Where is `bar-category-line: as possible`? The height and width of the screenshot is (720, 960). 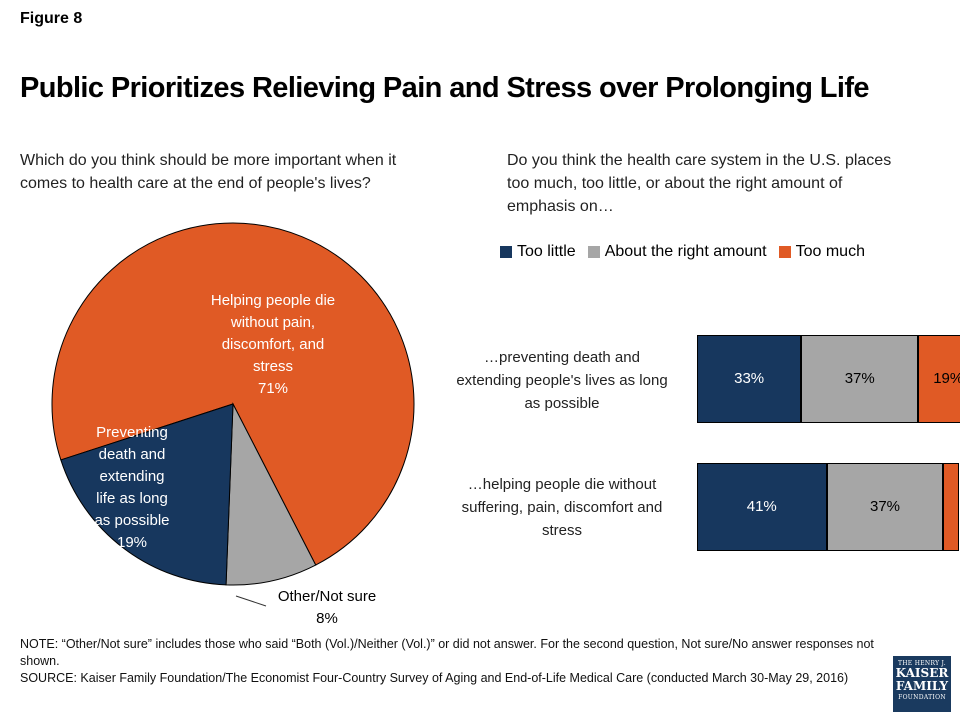 bar-category-line: as possible is located at coordinates (562, 403).